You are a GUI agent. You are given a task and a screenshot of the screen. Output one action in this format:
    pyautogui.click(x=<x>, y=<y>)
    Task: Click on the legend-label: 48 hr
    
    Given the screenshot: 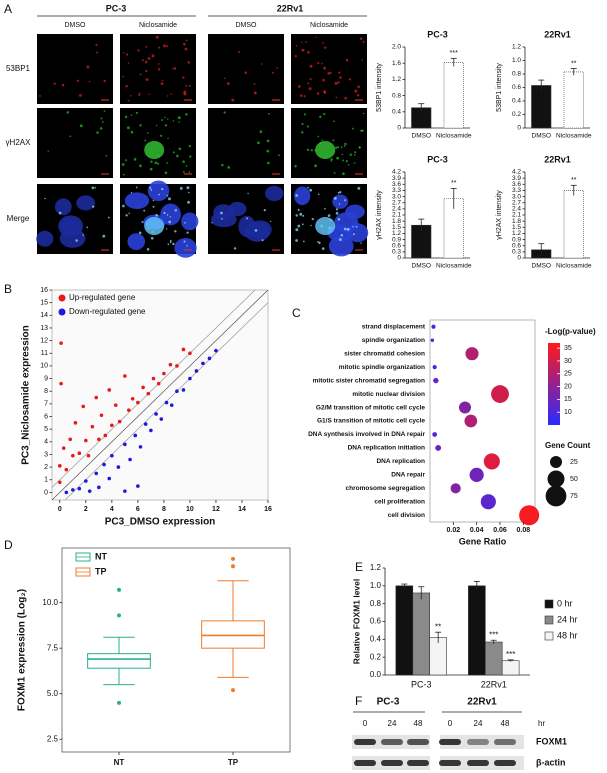 What is the action you would take?
    pyautogui.click(x=567, y=635)
    